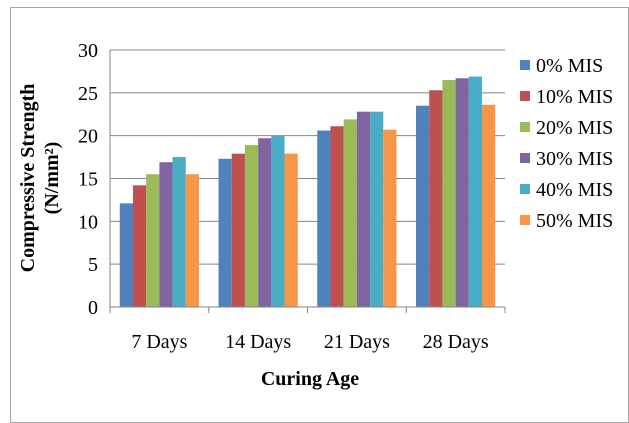  I want to click on y-tick-label: 15, so click(88, 180).